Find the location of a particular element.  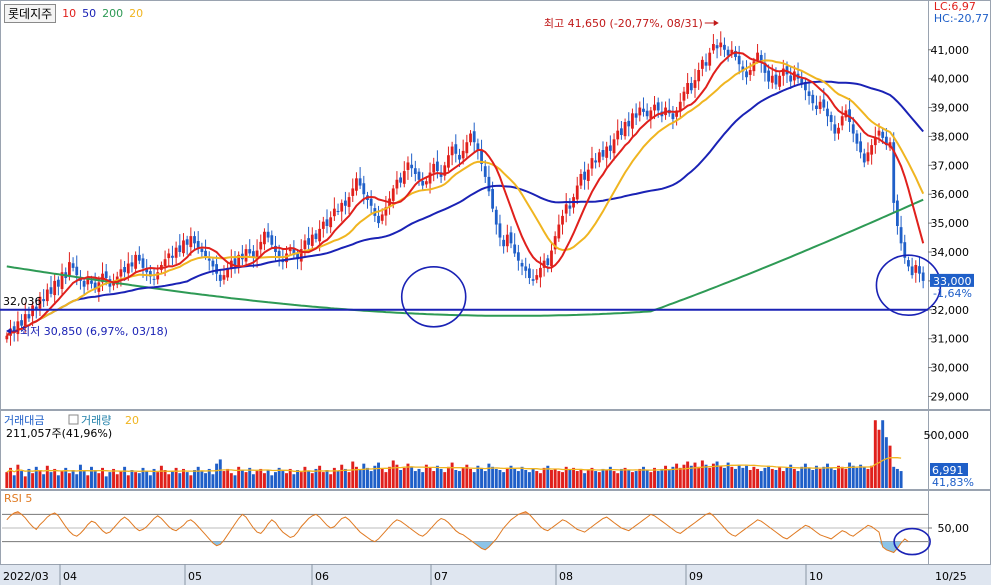

volume-ma20-line is located at coordinates (454, 464).